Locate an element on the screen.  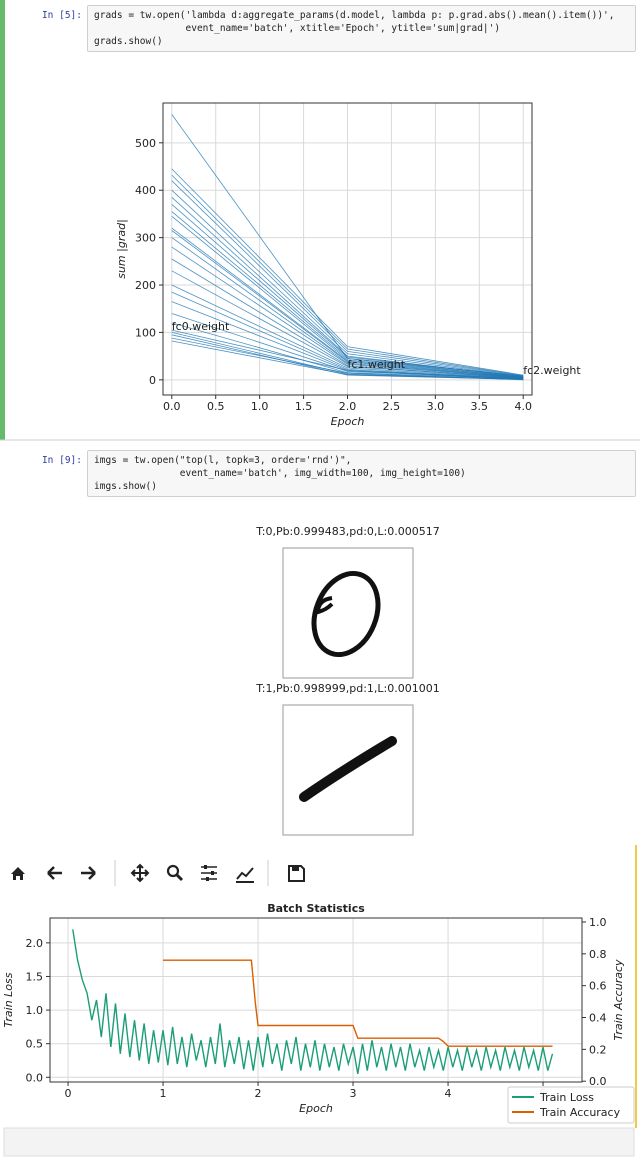
back-button is located at coordinates (54, 873).